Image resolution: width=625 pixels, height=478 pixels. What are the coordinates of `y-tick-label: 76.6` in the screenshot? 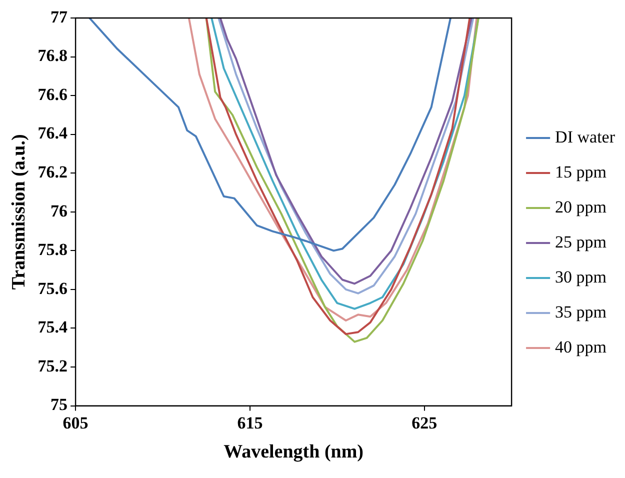 It's located at (53, 94).